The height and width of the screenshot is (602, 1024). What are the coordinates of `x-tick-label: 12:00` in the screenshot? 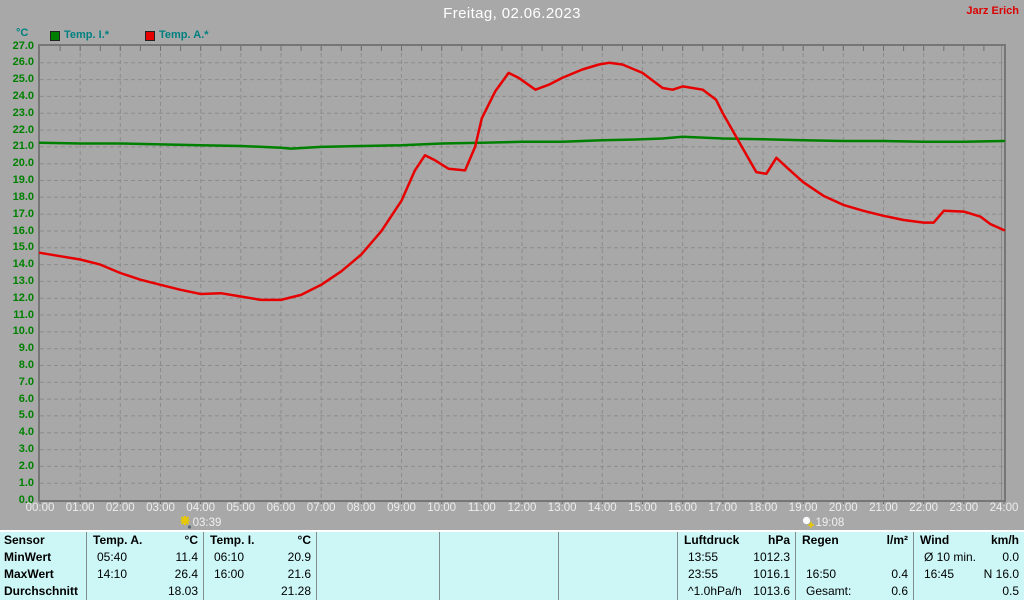 It's located at (522, 508).